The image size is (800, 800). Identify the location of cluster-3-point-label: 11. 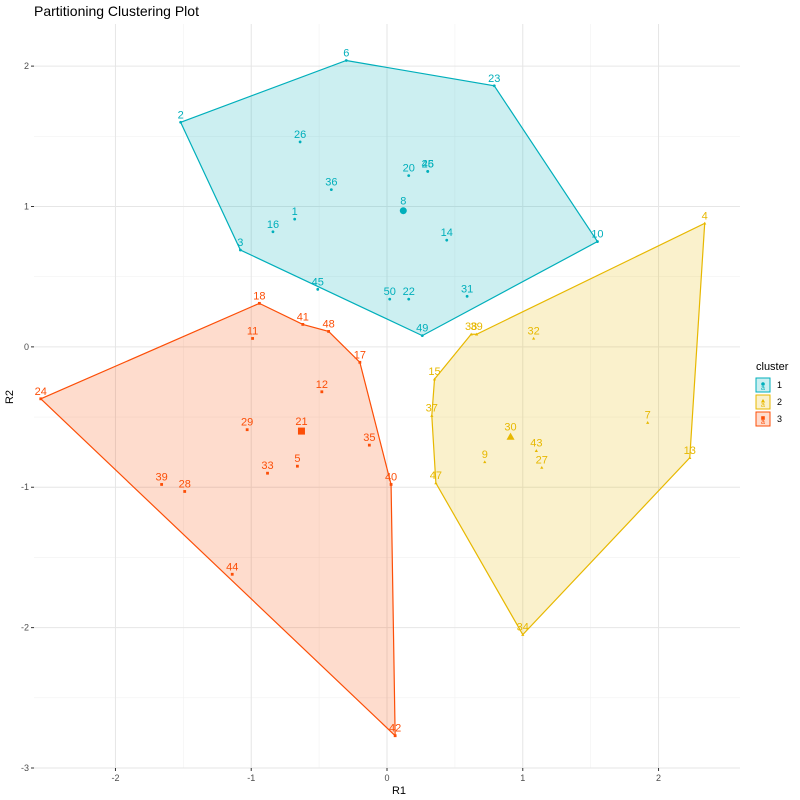
(252, 331).